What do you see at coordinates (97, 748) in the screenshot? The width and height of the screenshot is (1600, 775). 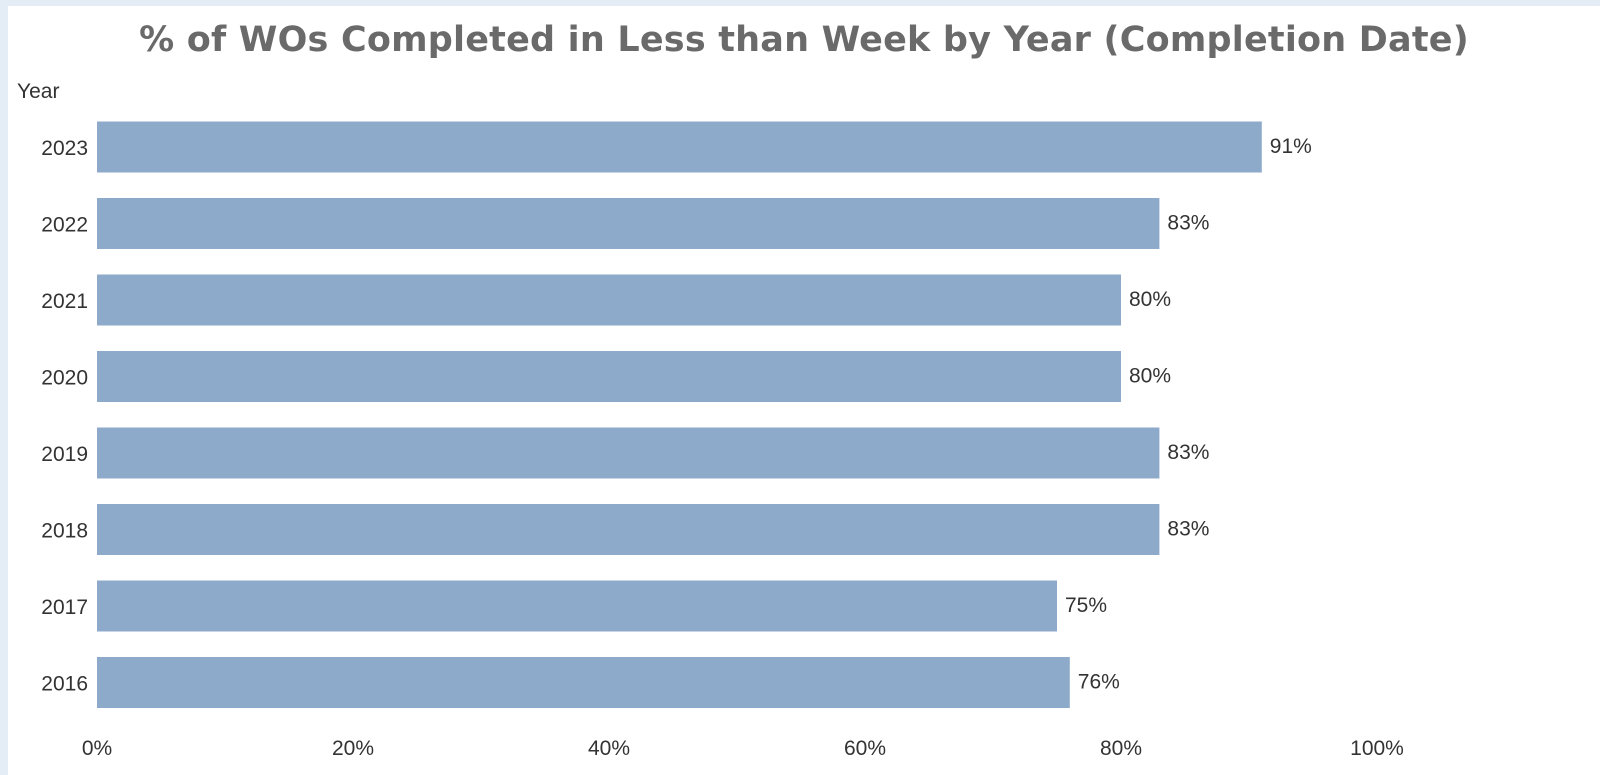 I see `x-tick-label: 0%` at bounding box center [97, 748].